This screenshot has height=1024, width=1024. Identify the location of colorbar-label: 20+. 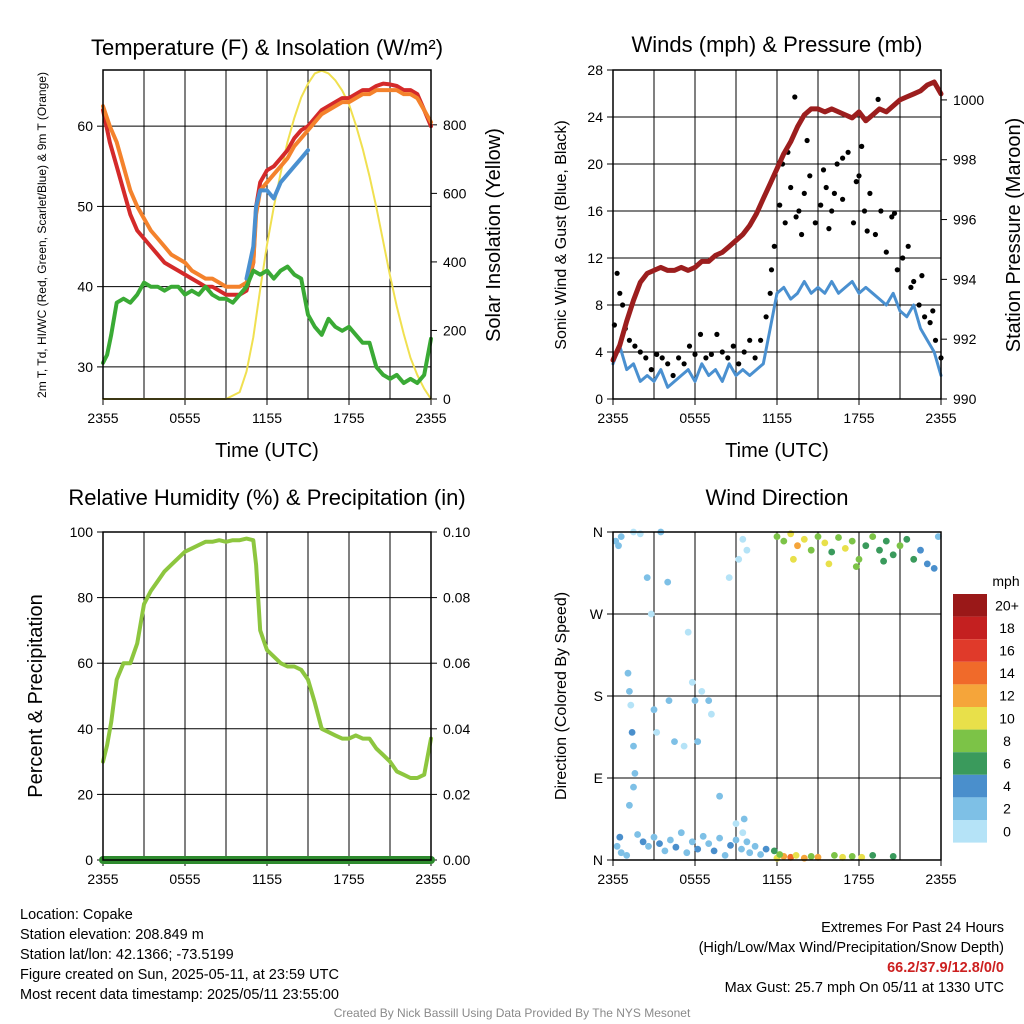
(1007, 605).